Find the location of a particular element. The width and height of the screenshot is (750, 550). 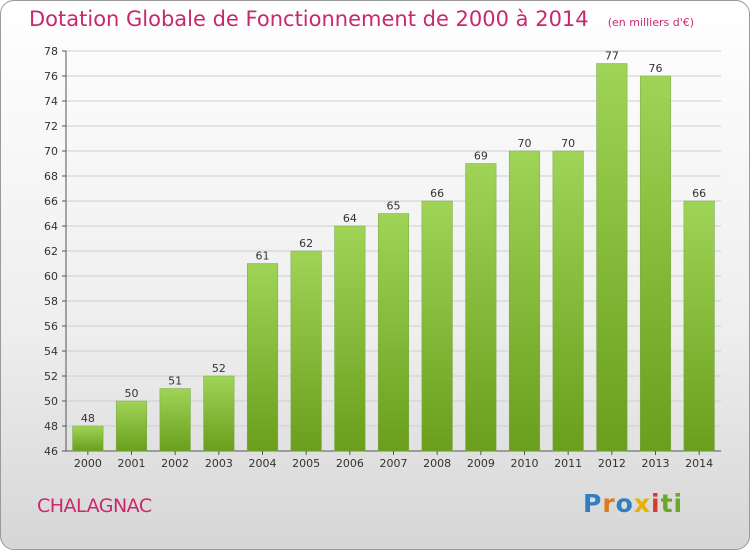

x-tick-label: 2007 is located at coordinates (394, 463).